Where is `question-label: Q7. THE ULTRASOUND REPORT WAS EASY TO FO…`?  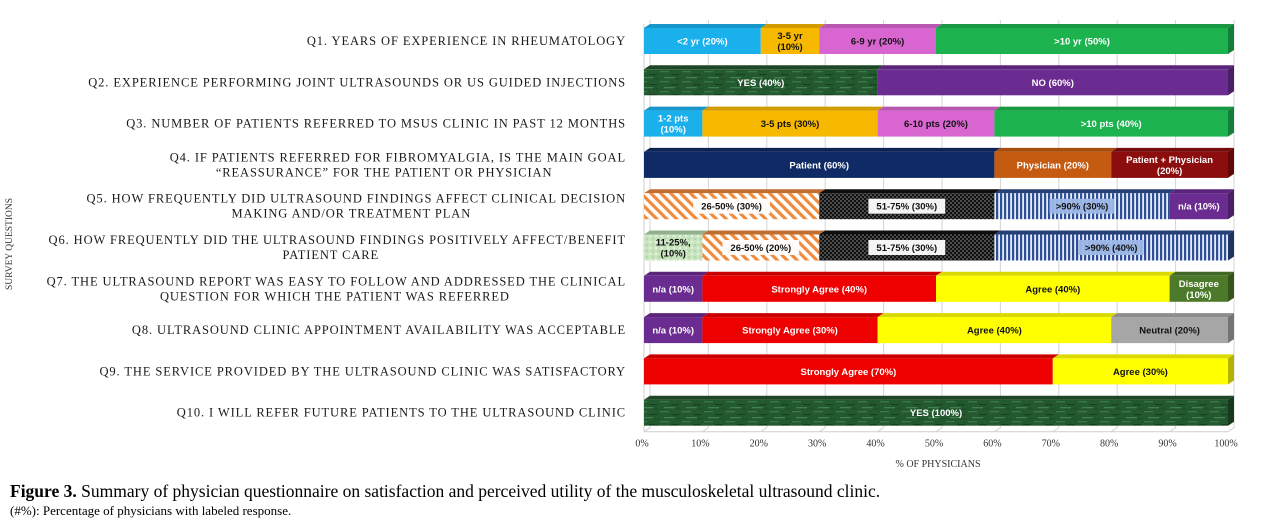
question-label: Q7. THE ULTRASOUND REPORT WAS EASY TO FO… is located at coordinates (336, 288).